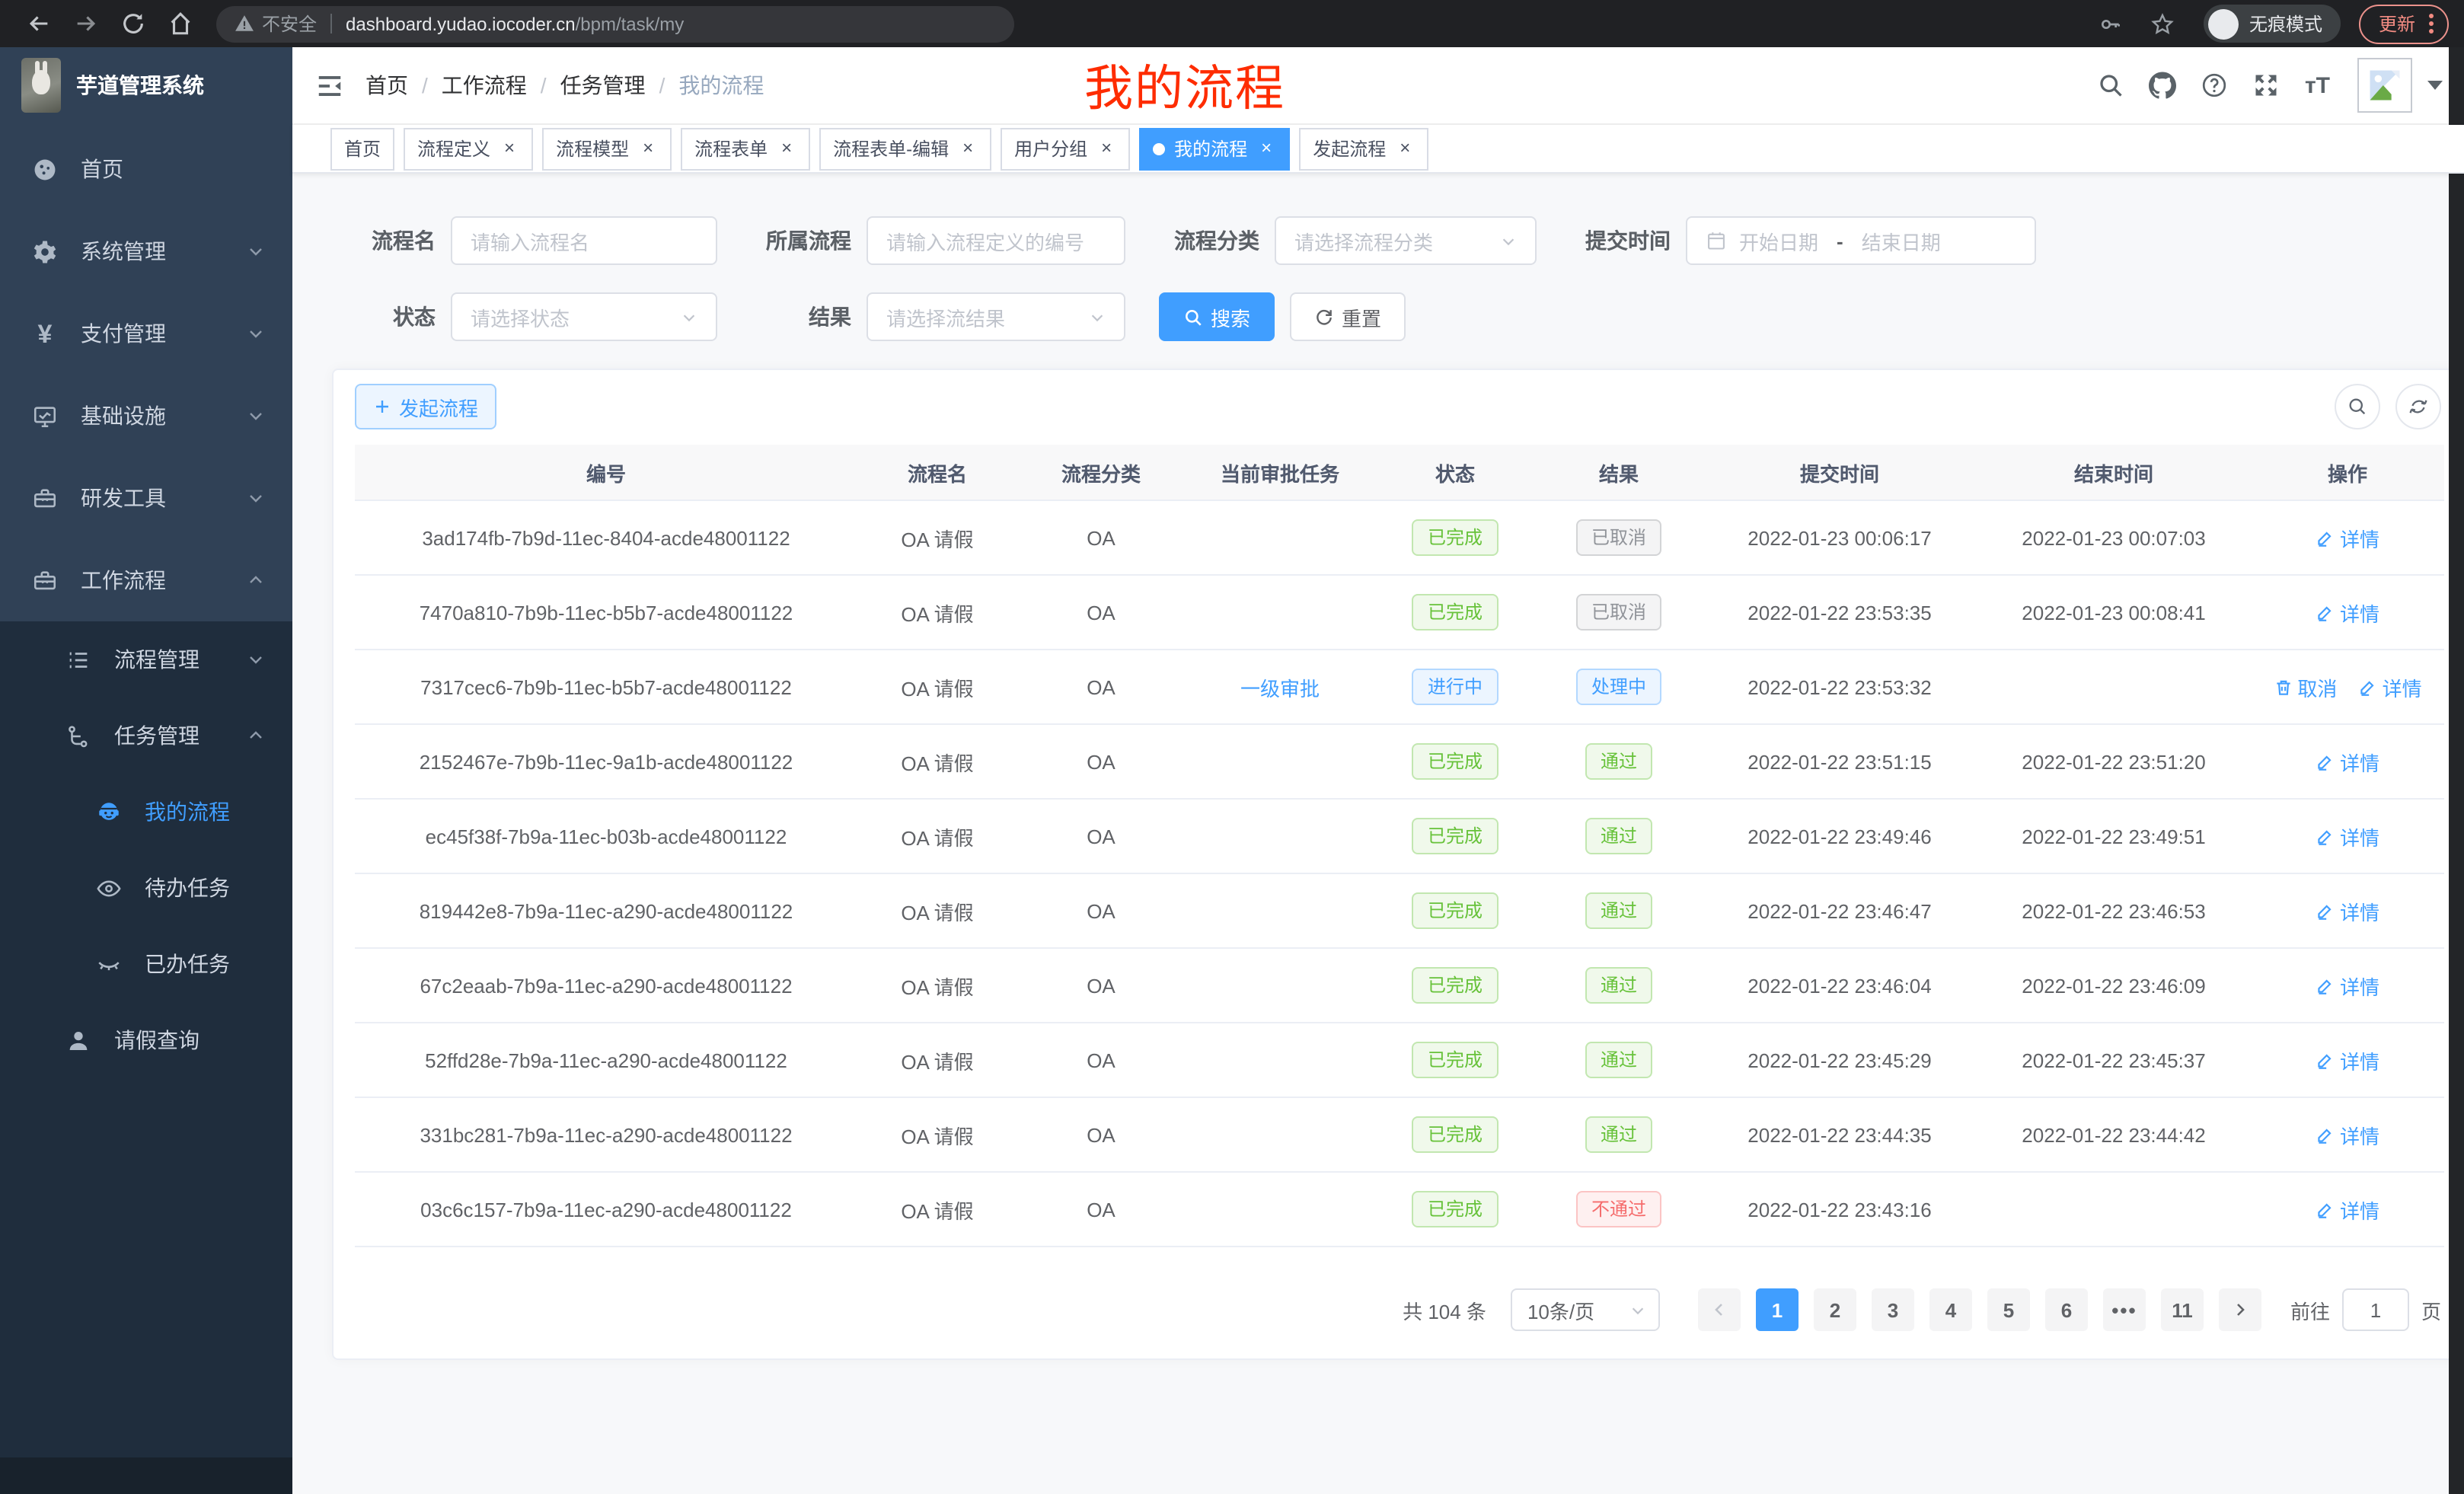 The image size is (2464, 1494). Describe the element at coordinates (2435, 85) in the screenshot. I see `caret-down-icon` at that location.